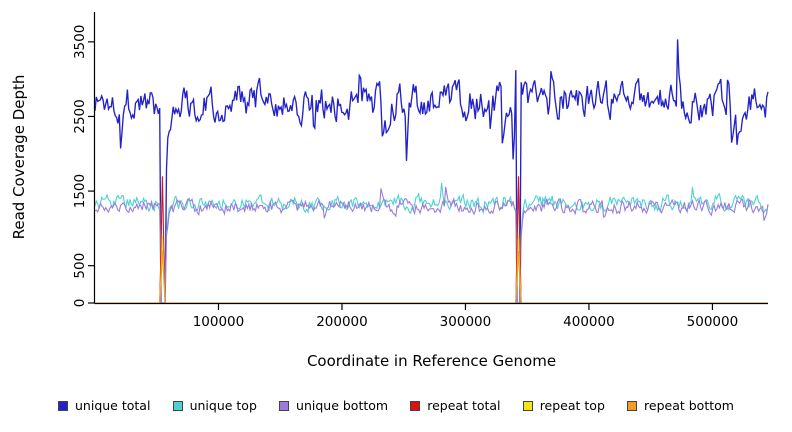 The image size is (792, 432). Describe the element at coordinates (219, 322) in the screenshot. I see `x-tick-label: 100000` at that location.